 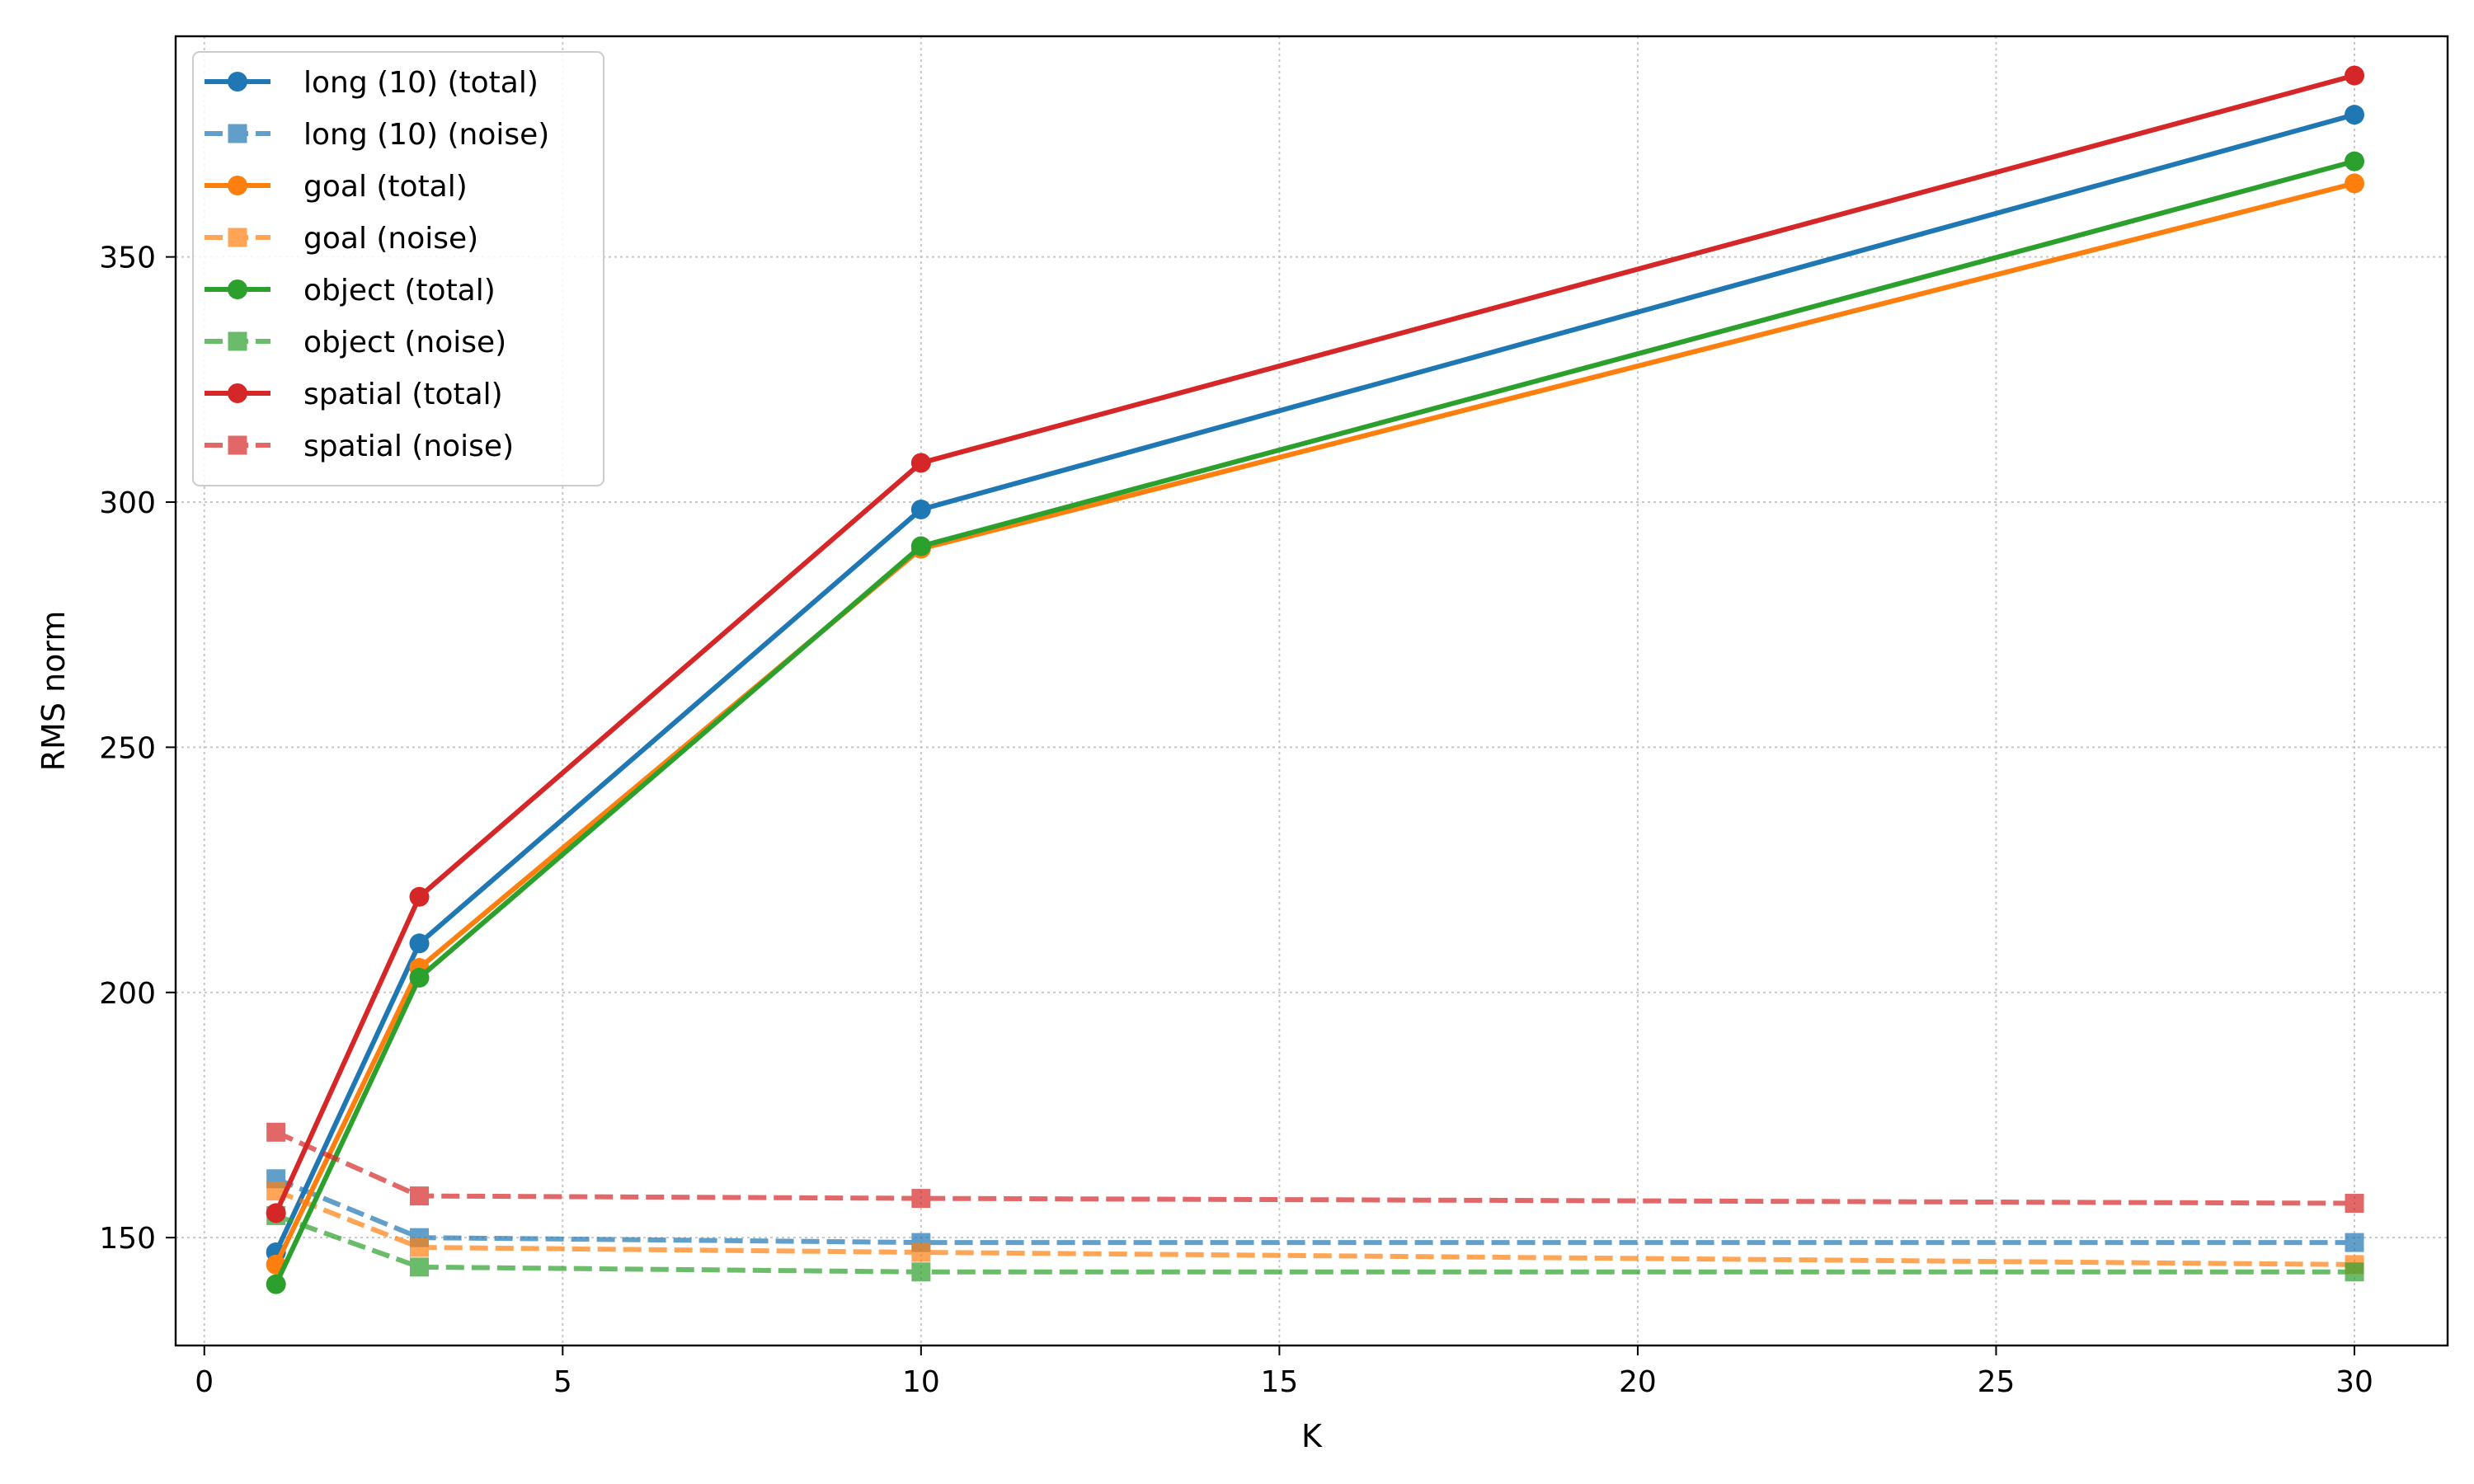 What do you see at coordinates (127, 748) in the screenshot?
I see `y-tick-label: 250` at bounding box center [127, 748].